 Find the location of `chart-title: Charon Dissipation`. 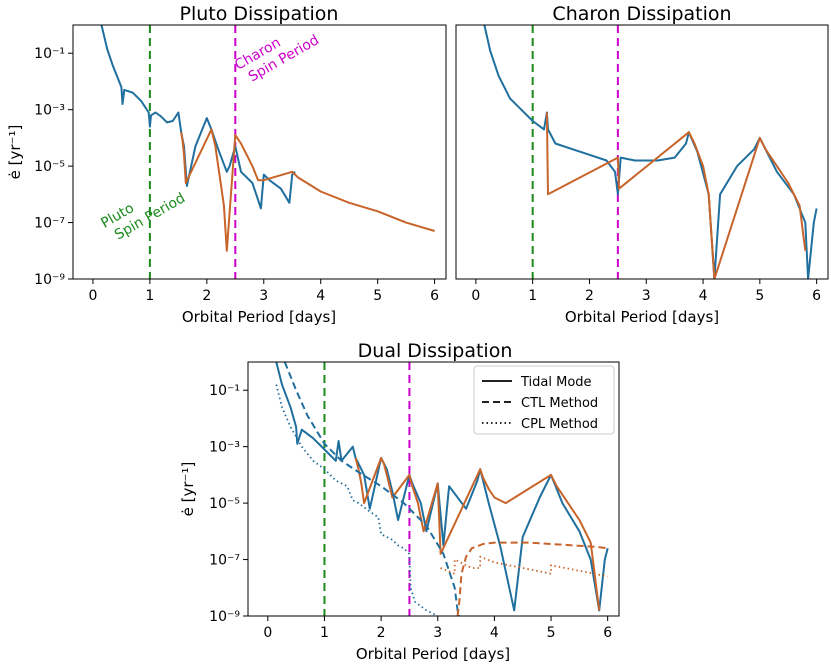

chart-title: Charon Dissipation is located at coordinates (641, 14).